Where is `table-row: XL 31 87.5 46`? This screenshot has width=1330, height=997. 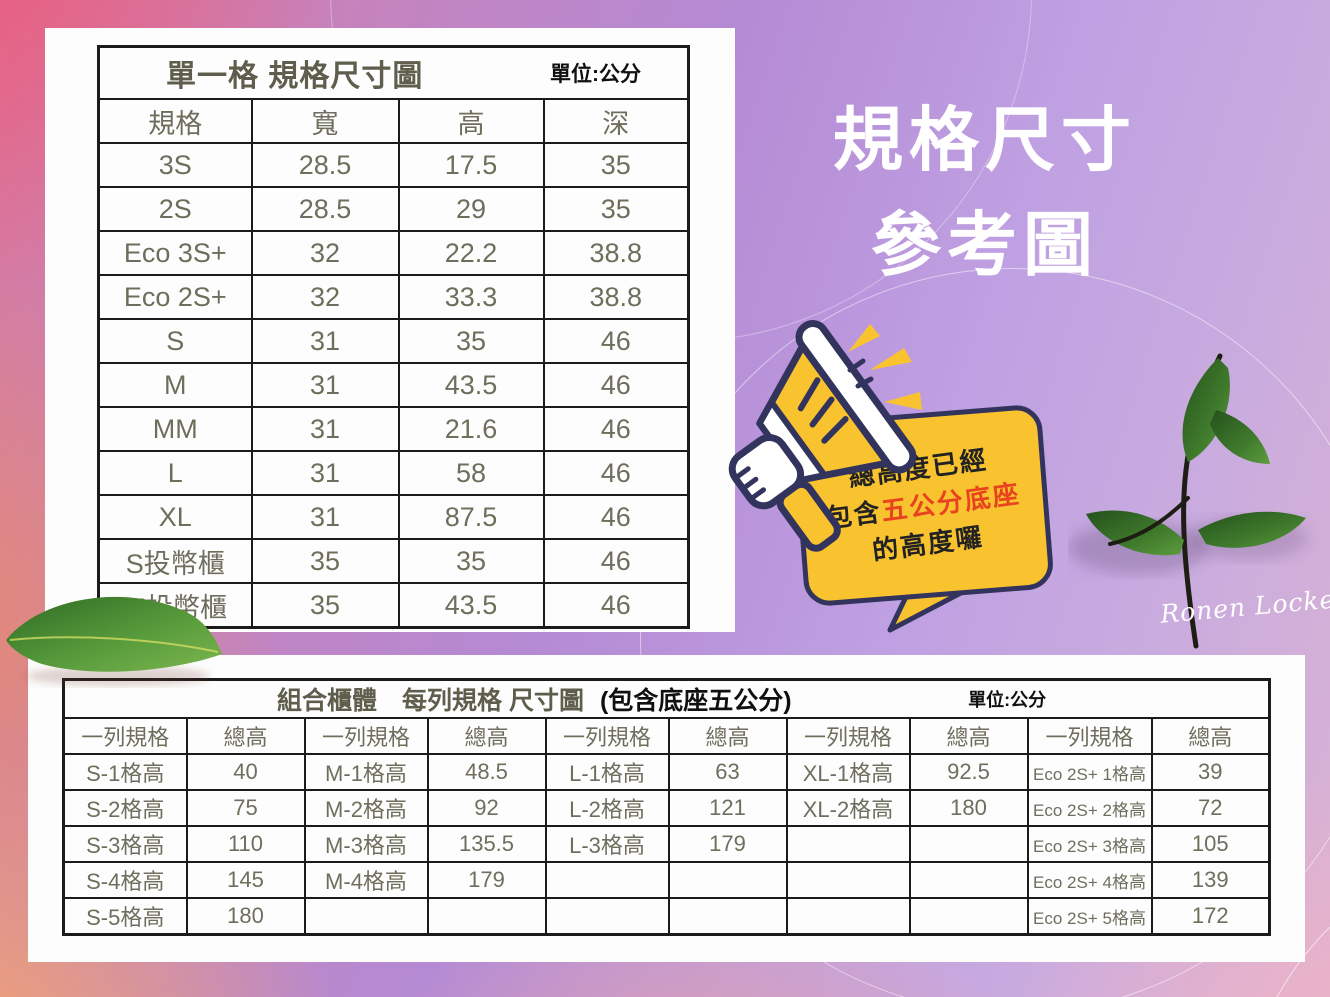 table-row: XL 31 87.5 46 is located at coordinates (393, 517).